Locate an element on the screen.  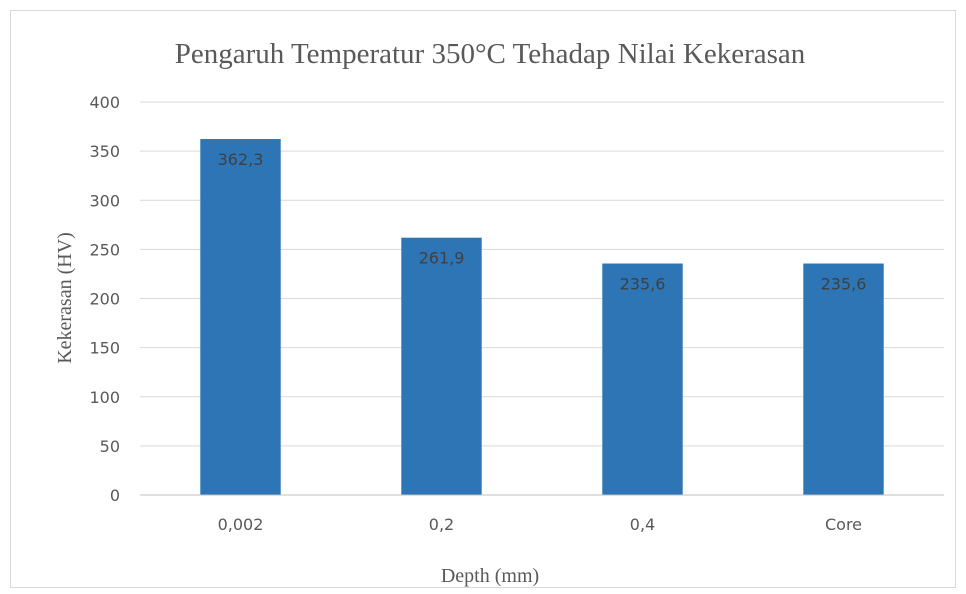
y-tick-label: 150 is located at coordinates (104, 348).